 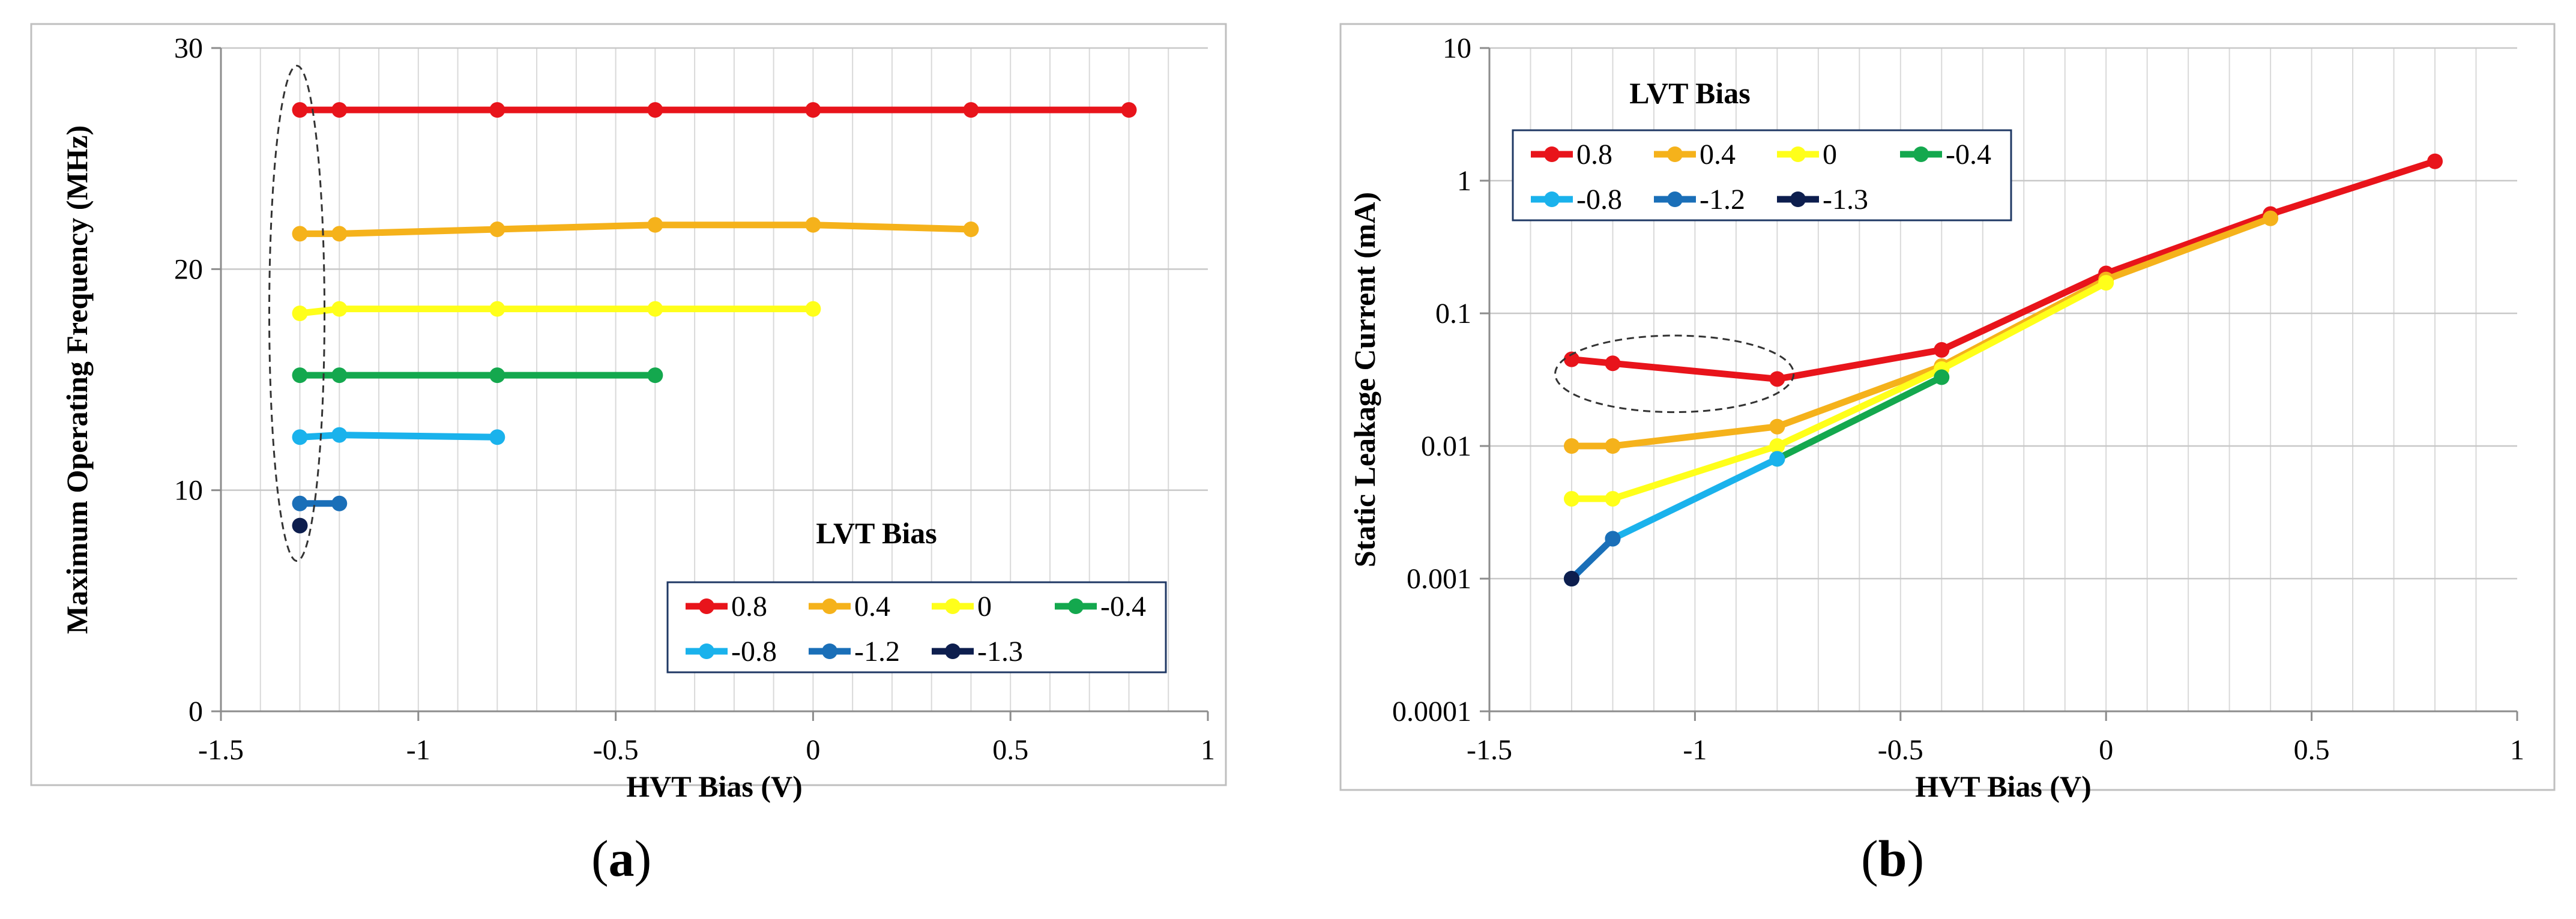 I want to click on y-tick-label: 0.001, so click(x=1439, y=579).